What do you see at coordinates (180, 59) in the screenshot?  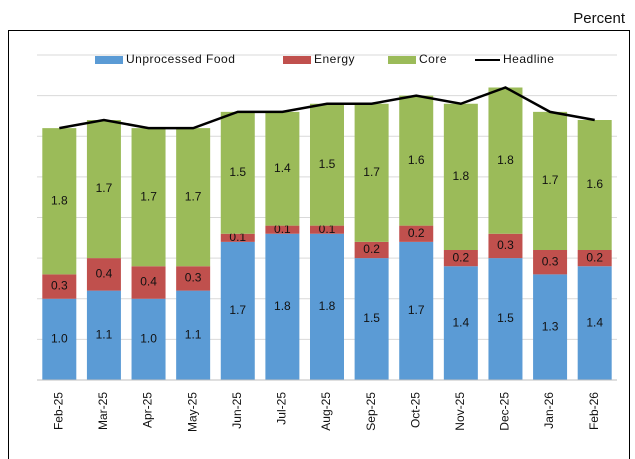 I see `legend-label: Unprocessed Food` at bounding box center [180, 59].